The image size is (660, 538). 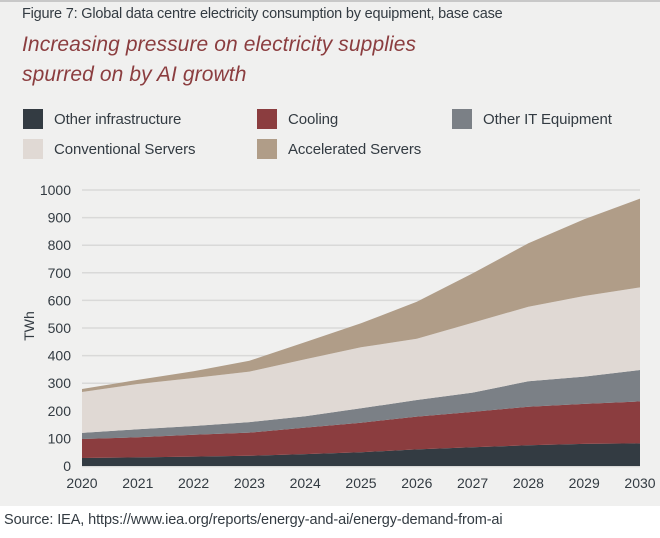 What do you see at coordinates (118, 119) in the screenshot?
I see `legend-label: Other infrastructure` at bounding box center [118, 119].